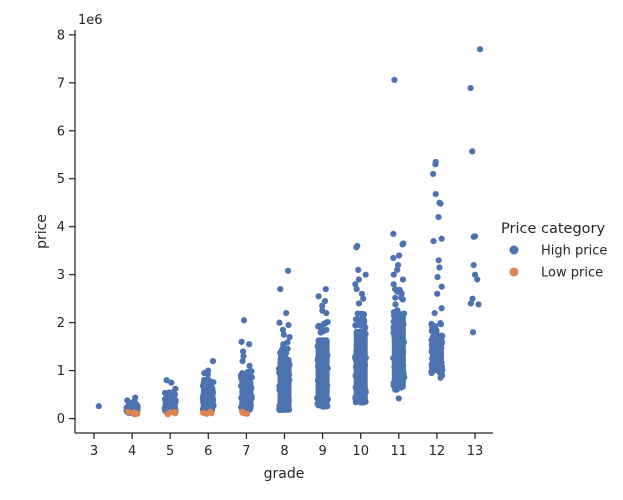  Describe the element at coordinates (284, 474) in the screenshot. I see `x-axis-label: grade` at that location.